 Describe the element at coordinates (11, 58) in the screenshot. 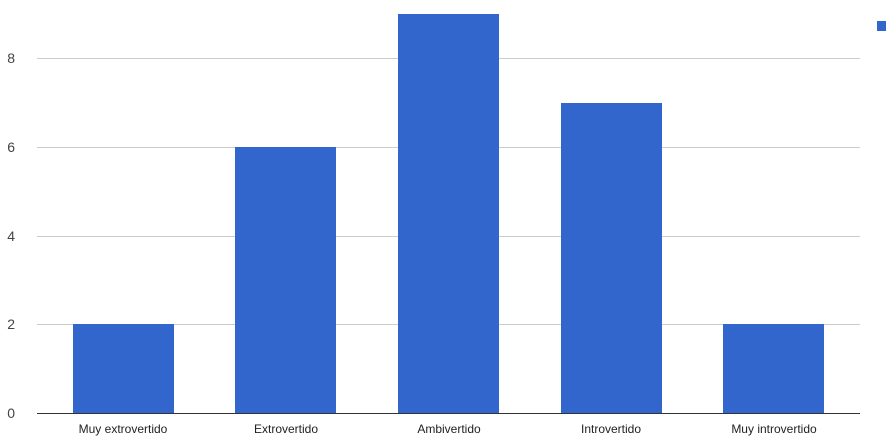

I see `y-tick-label: 8` at that location.